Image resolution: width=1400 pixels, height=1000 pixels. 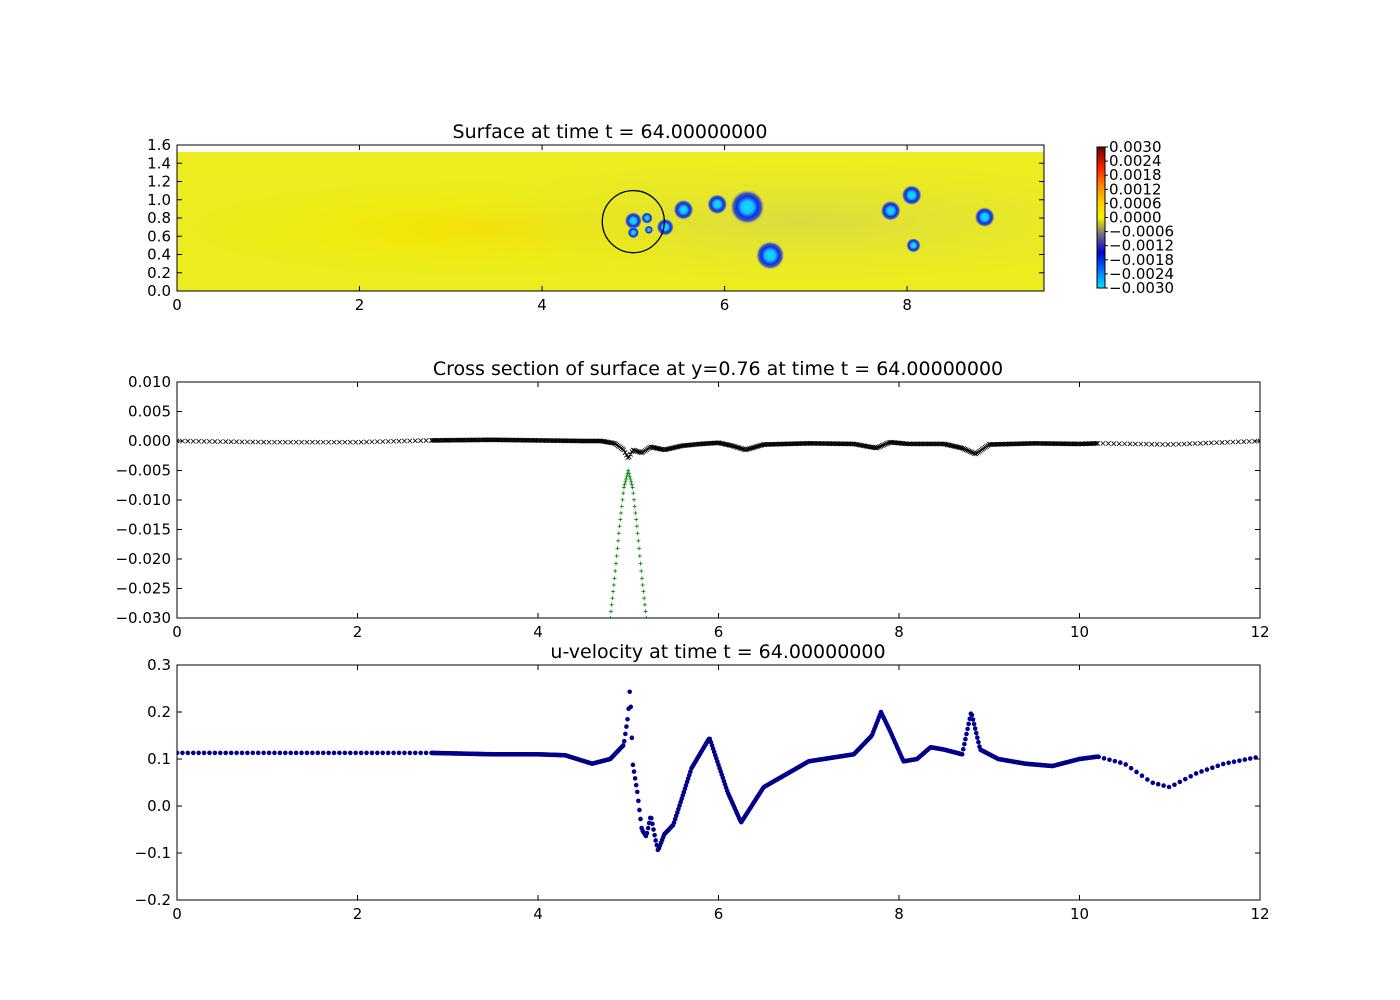 I want to click on y-tick-label: −0.1, so click(x=153, y=853).